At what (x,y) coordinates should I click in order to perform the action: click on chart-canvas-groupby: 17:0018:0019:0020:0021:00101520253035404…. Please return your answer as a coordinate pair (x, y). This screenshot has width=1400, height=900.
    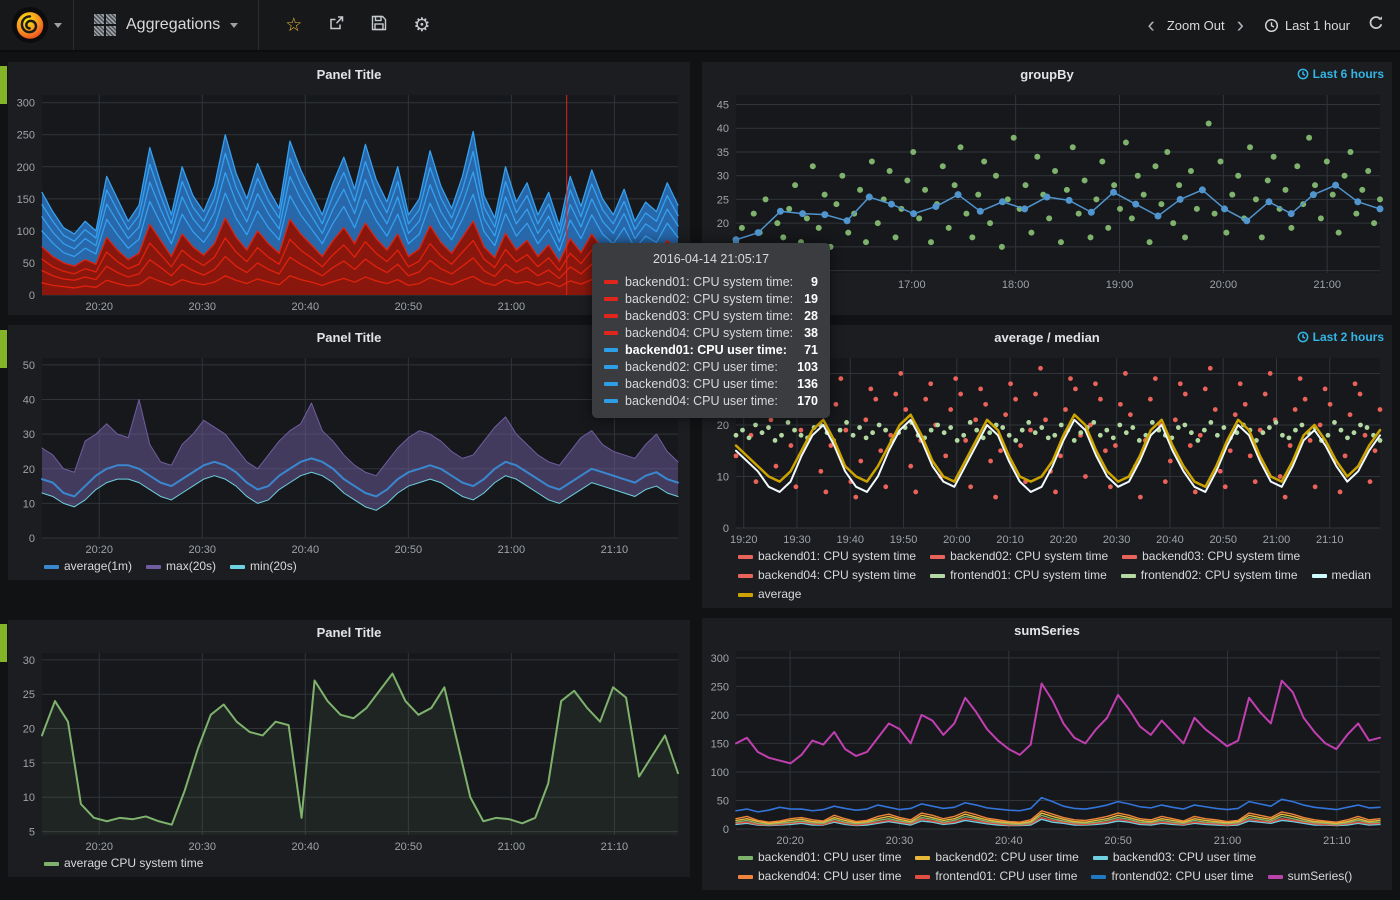
    Looking at the image, I should click on (1047, 190).